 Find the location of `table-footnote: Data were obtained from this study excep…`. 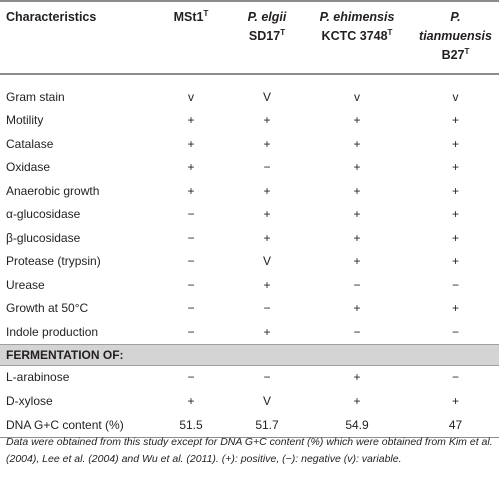

table-footnote: Data were obtained from this study excep… is located at coordinates (249, 450).